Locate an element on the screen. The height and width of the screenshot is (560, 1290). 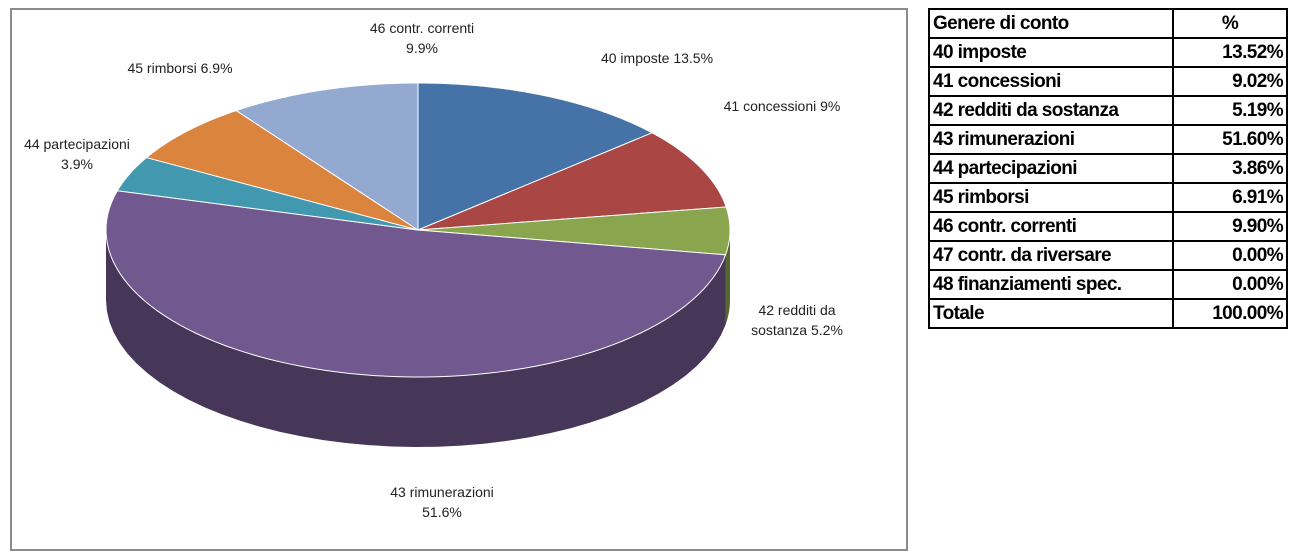
data-label: 42 redditi da sostanza 5.2% is located at coordinates (797, 320).